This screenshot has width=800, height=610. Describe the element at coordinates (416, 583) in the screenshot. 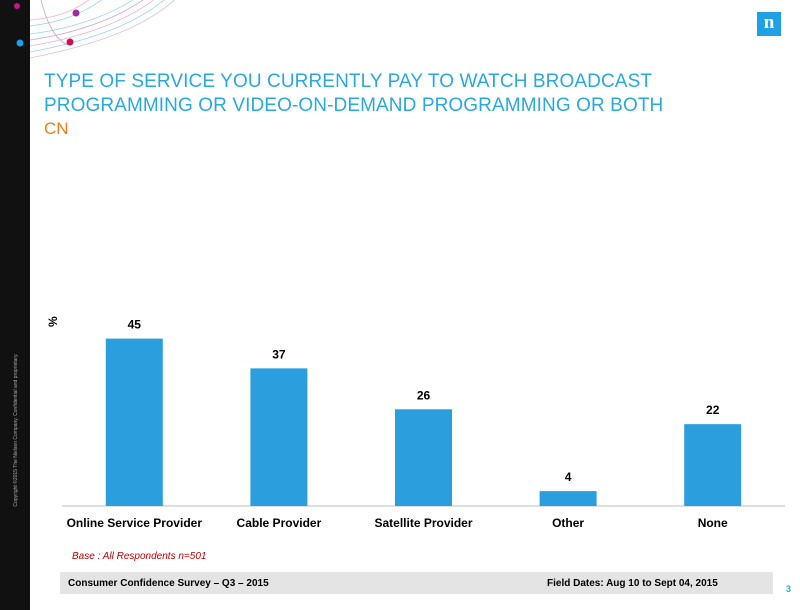

I see `footer-bar` at that location.